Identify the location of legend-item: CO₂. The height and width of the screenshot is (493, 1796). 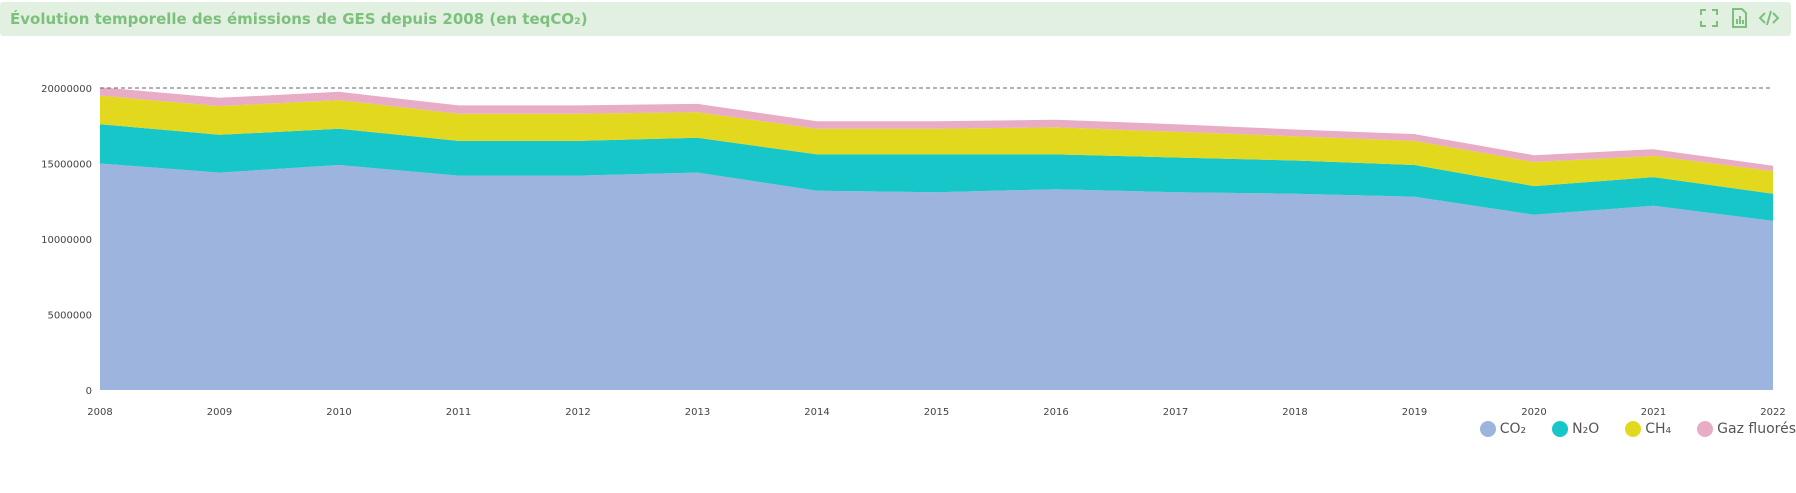
(1503, 429).